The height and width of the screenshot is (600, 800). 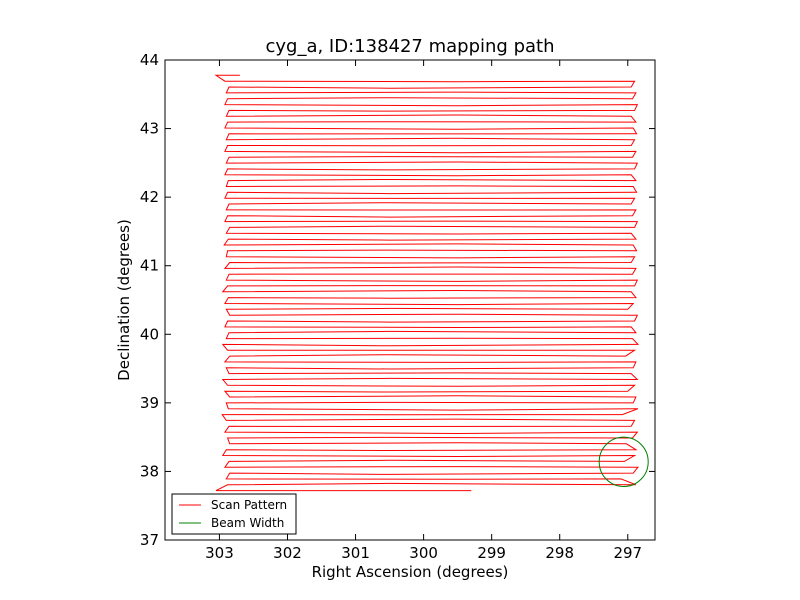 I want to click on legend-box, so click(x=234, y=514).